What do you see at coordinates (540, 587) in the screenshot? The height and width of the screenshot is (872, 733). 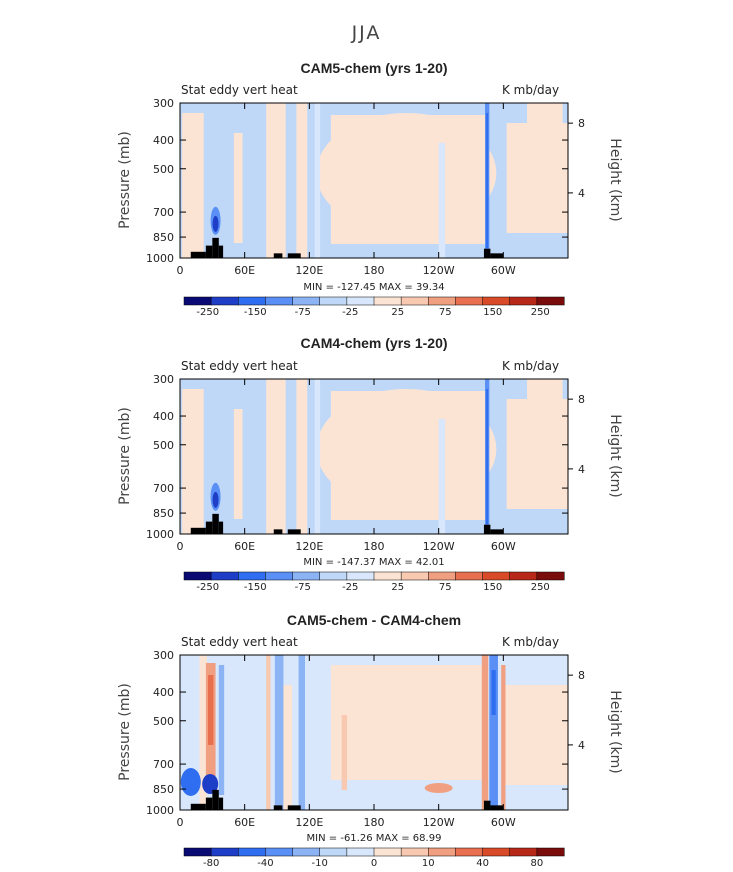 I see `colorbar-label: 250` at bounding box center [540, 587].